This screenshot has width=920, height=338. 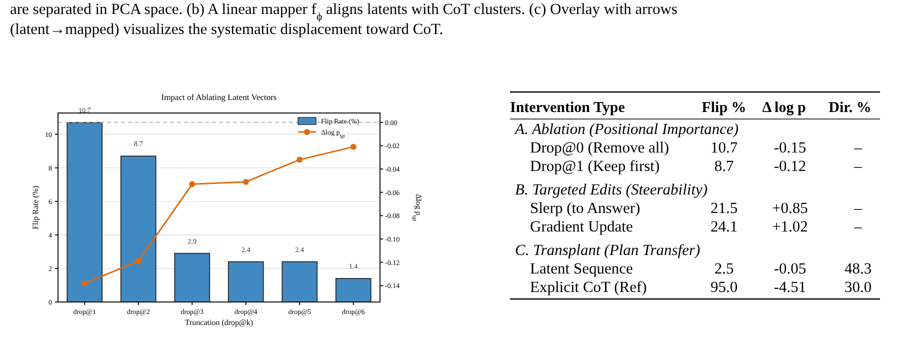 I want to click on data-label: 21.5, so click(x=724, y=208).